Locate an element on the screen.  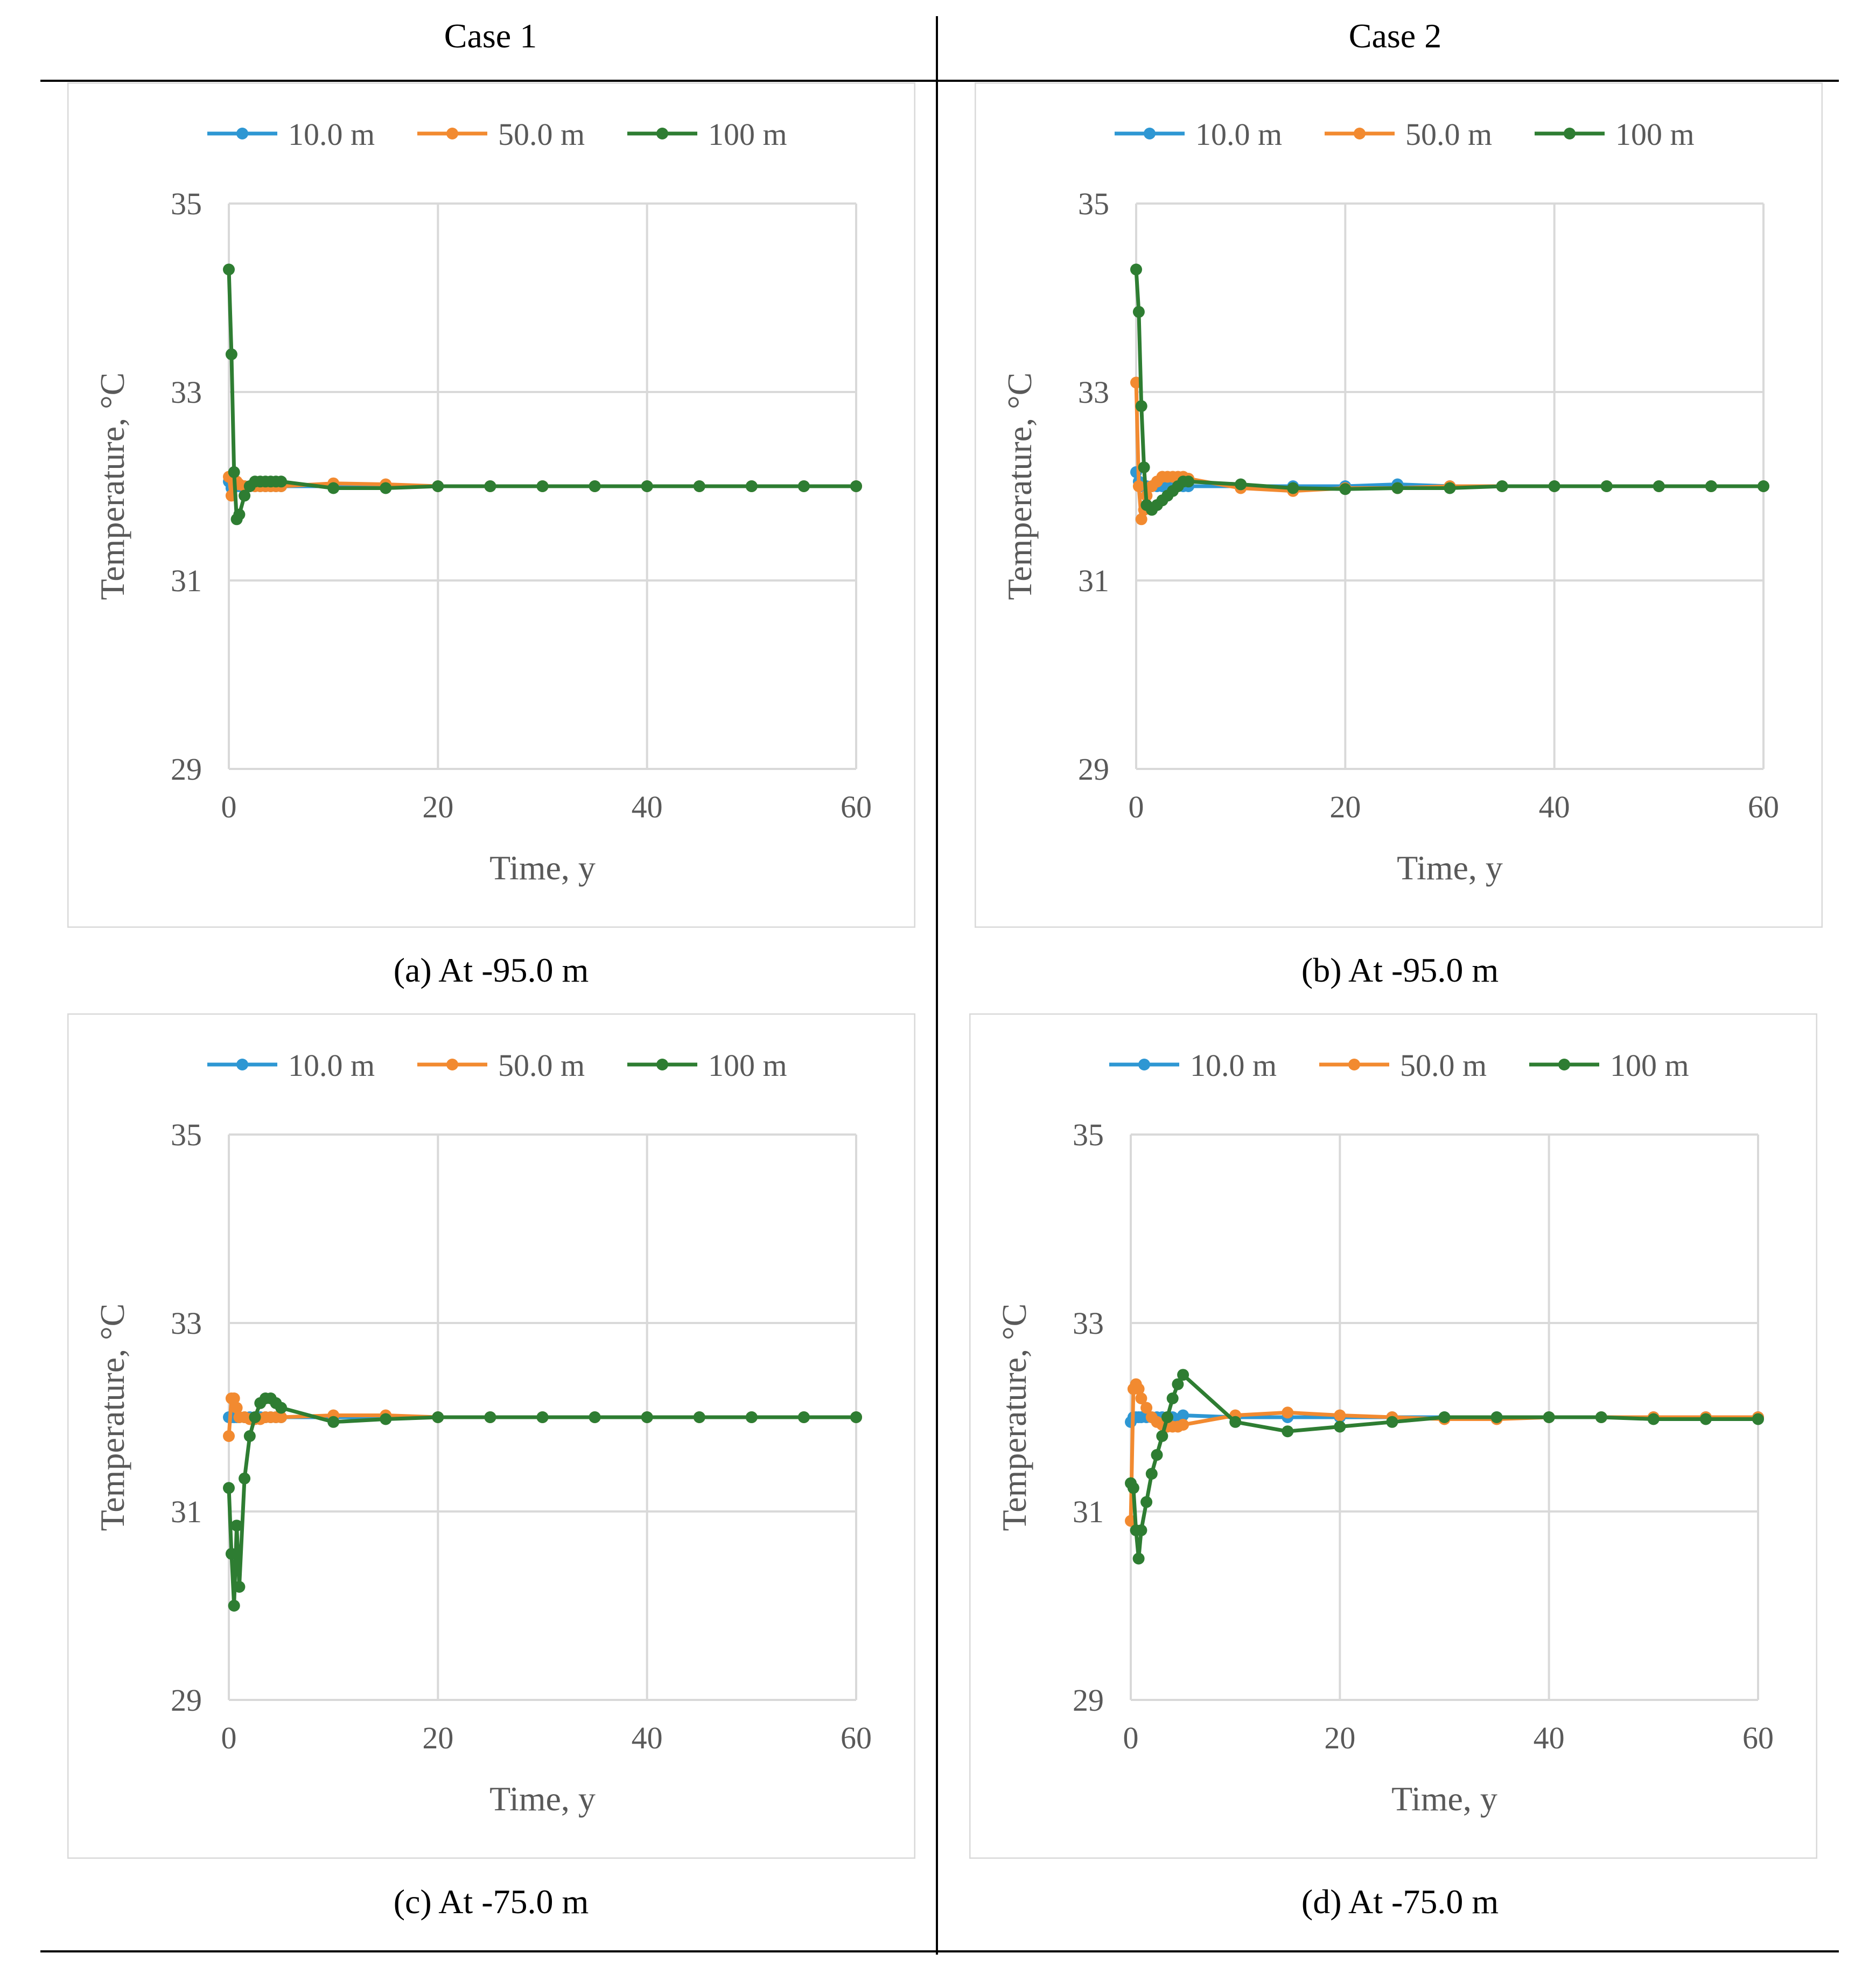
column-header-case-2: Case 2 is located at coordinates (1395, 36).